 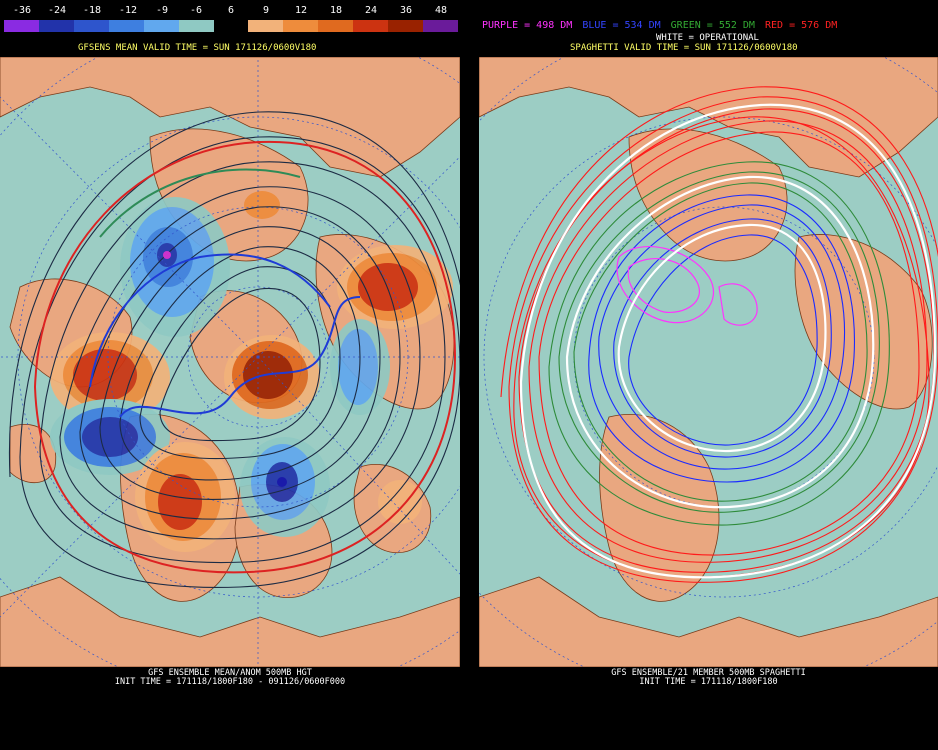 I want to click on scale-label: 36, so click(x=406, y=10).